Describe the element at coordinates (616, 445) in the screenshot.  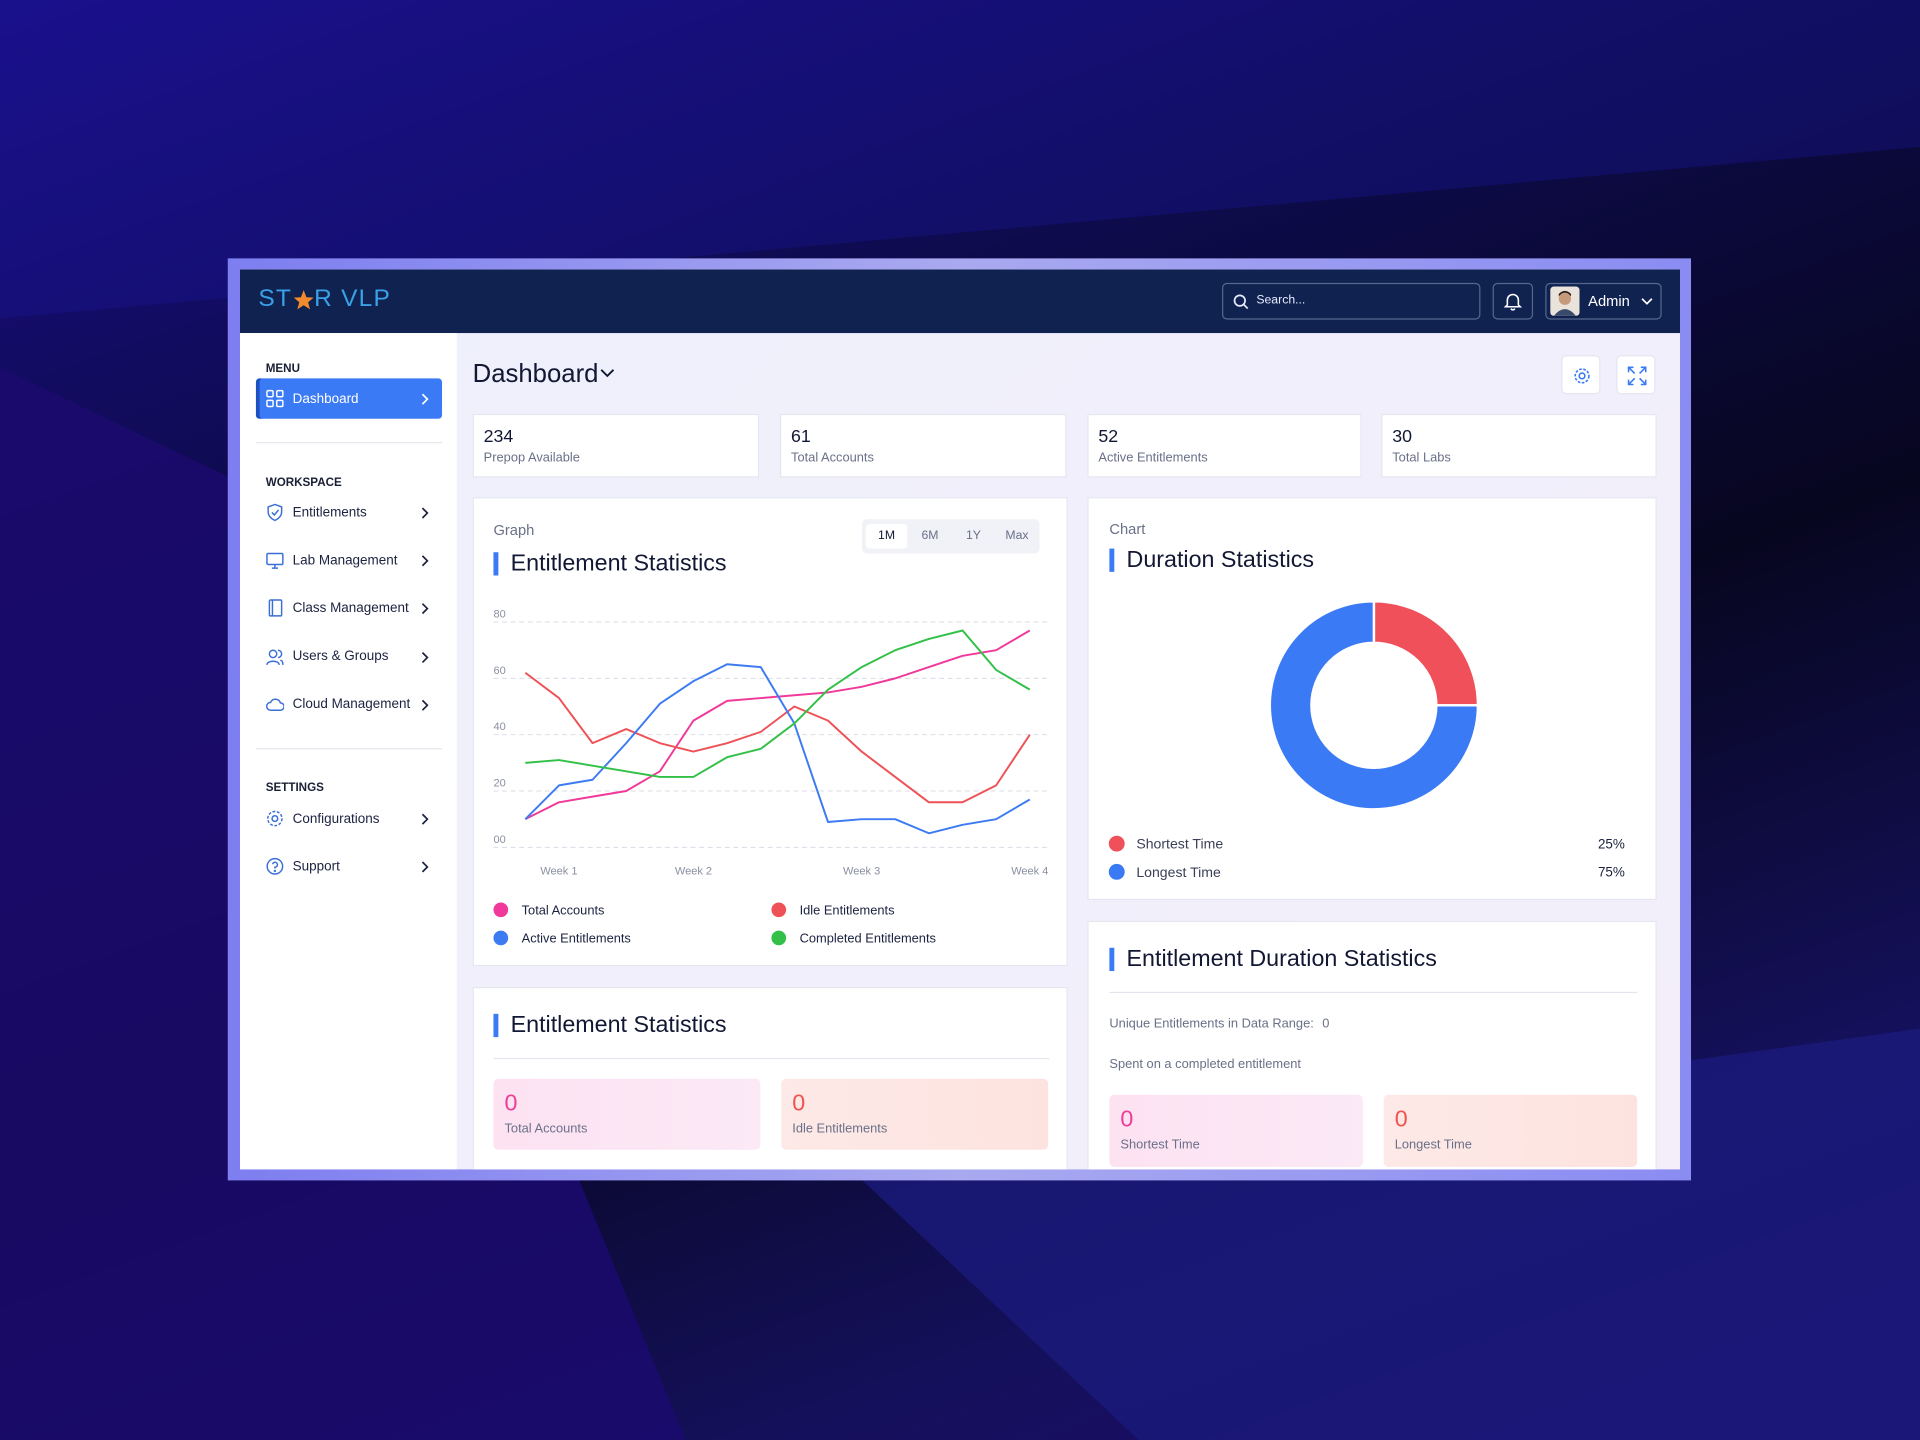
I see `stat-card: 234 Prepop Available` at that location.